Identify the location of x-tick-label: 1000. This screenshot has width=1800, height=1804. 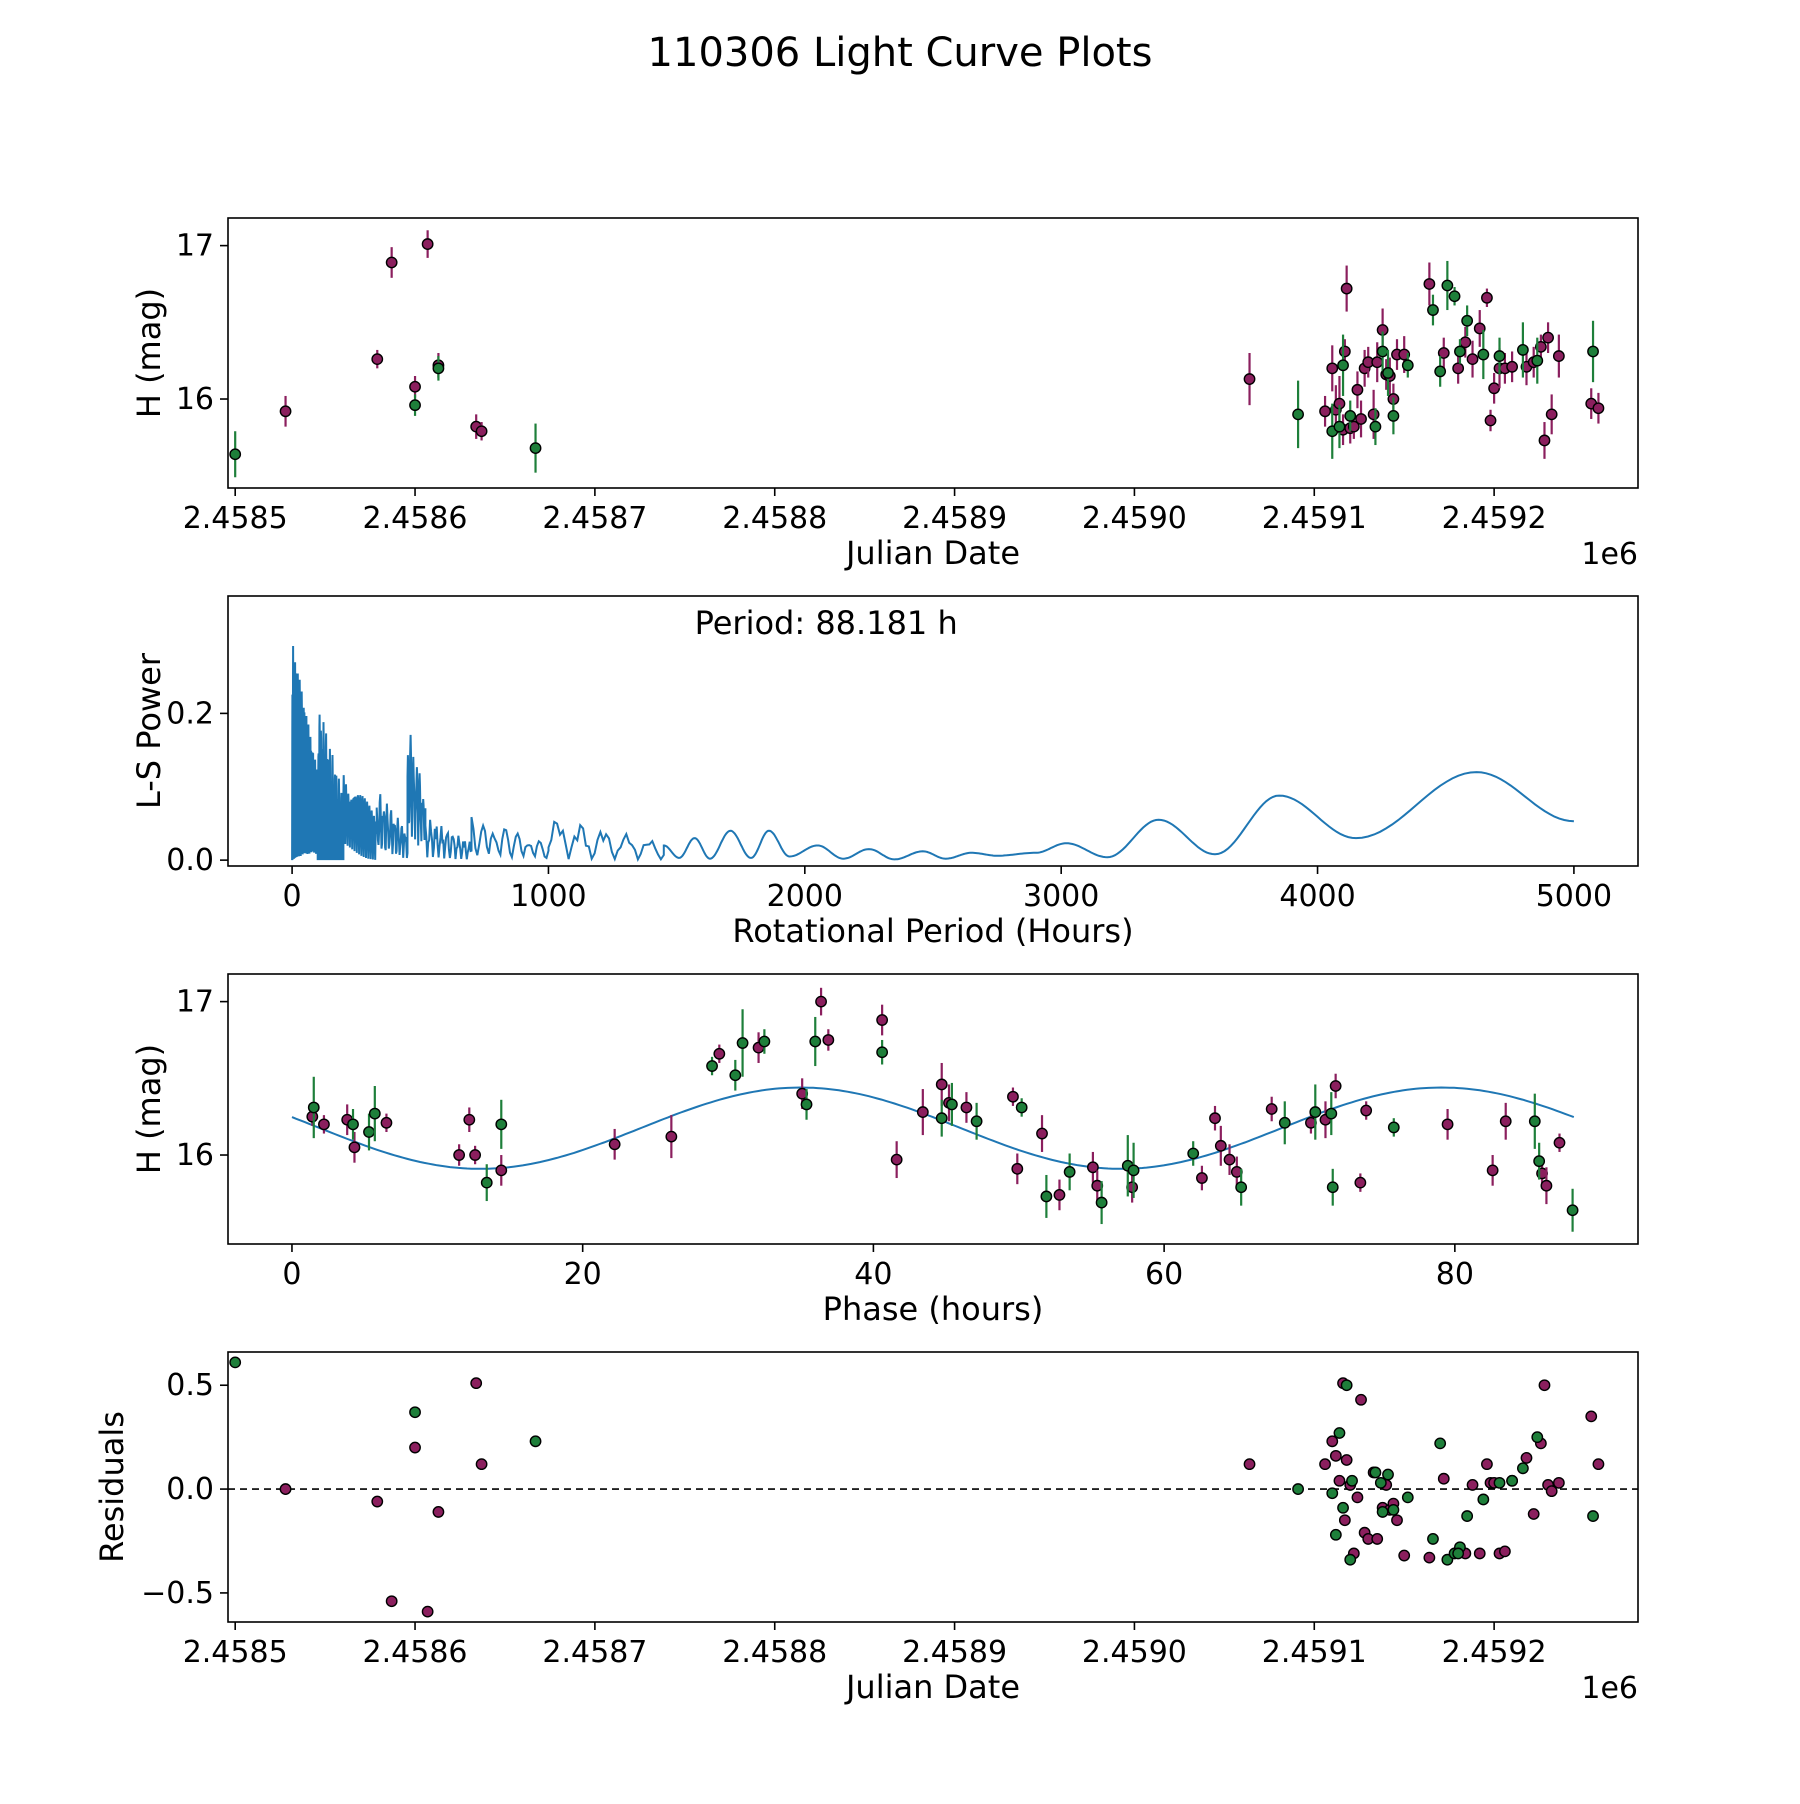
(548, 896).